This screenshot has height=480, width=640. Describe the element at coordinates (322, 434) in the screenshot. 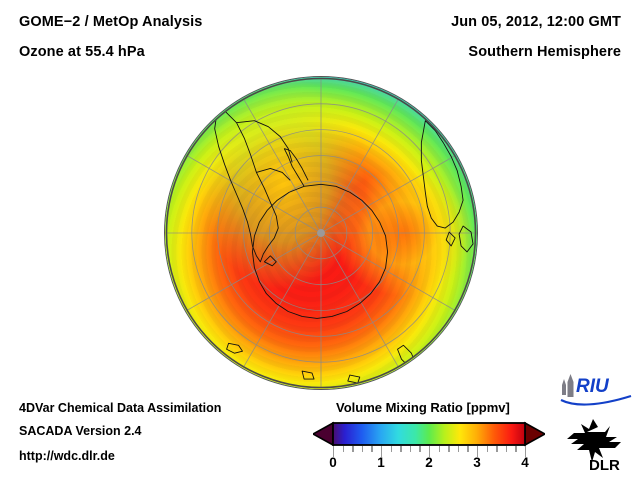

I see `colorbar-under-arrow` at that location.